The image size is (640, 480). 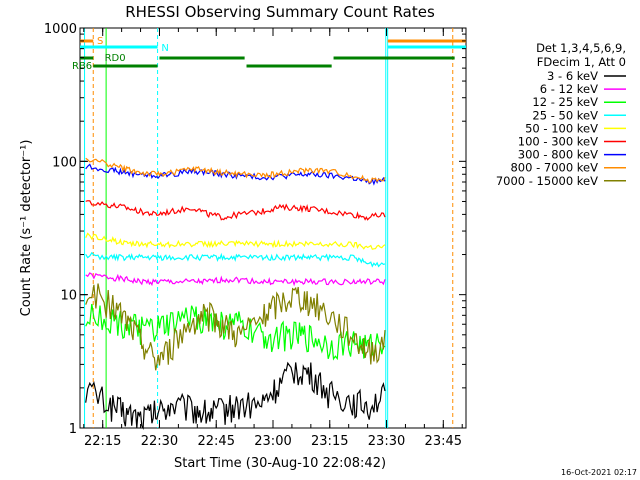 What do you see at coordinates (280, 463) in the screenshot?
I see `x-axis-label: Start Time (30-Aug-10 22:08:42)` at bounding box center [280, 463].